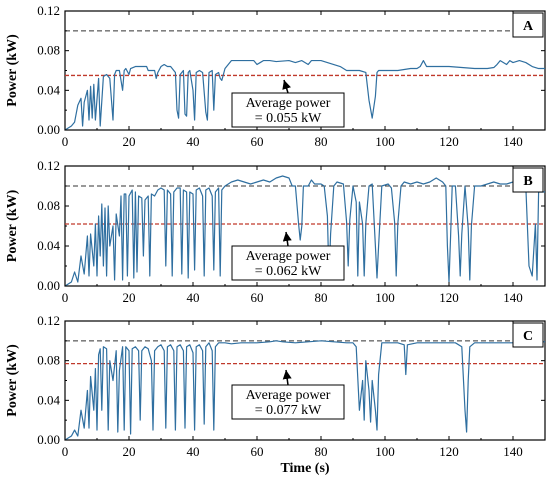 Image resolution: width=550 pixels, height=488 pixels. Describe the element at coordinates (288, 271) in the screenshot. I see `annotation-line-2: = 0.062 kW` at that location.